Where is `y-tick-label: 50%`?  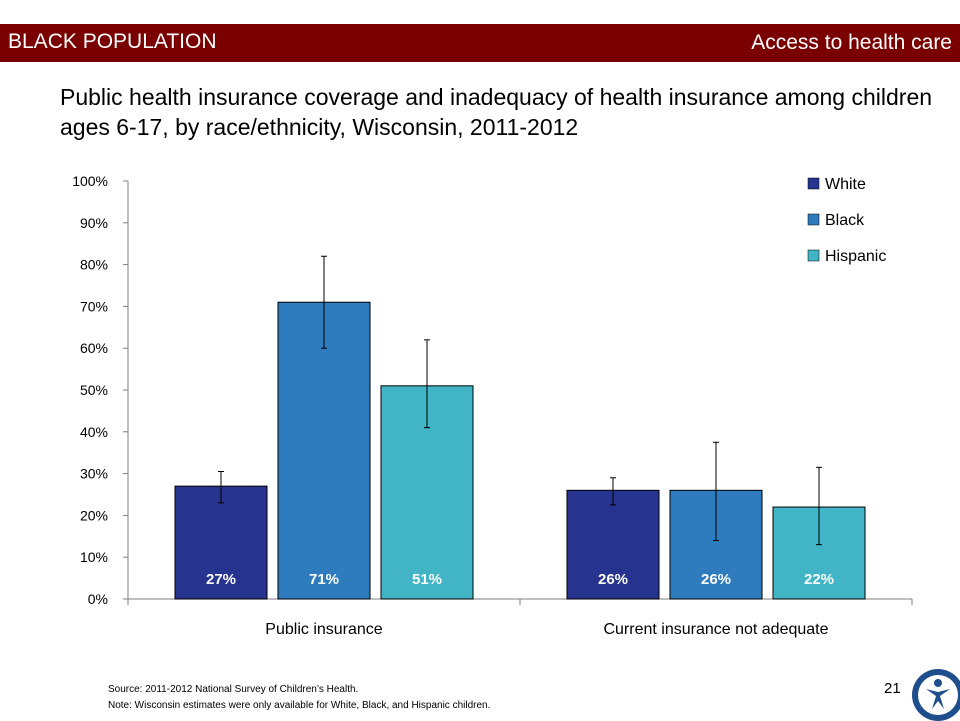
y-tick-label: 50% is located at coordinates (94, 390).